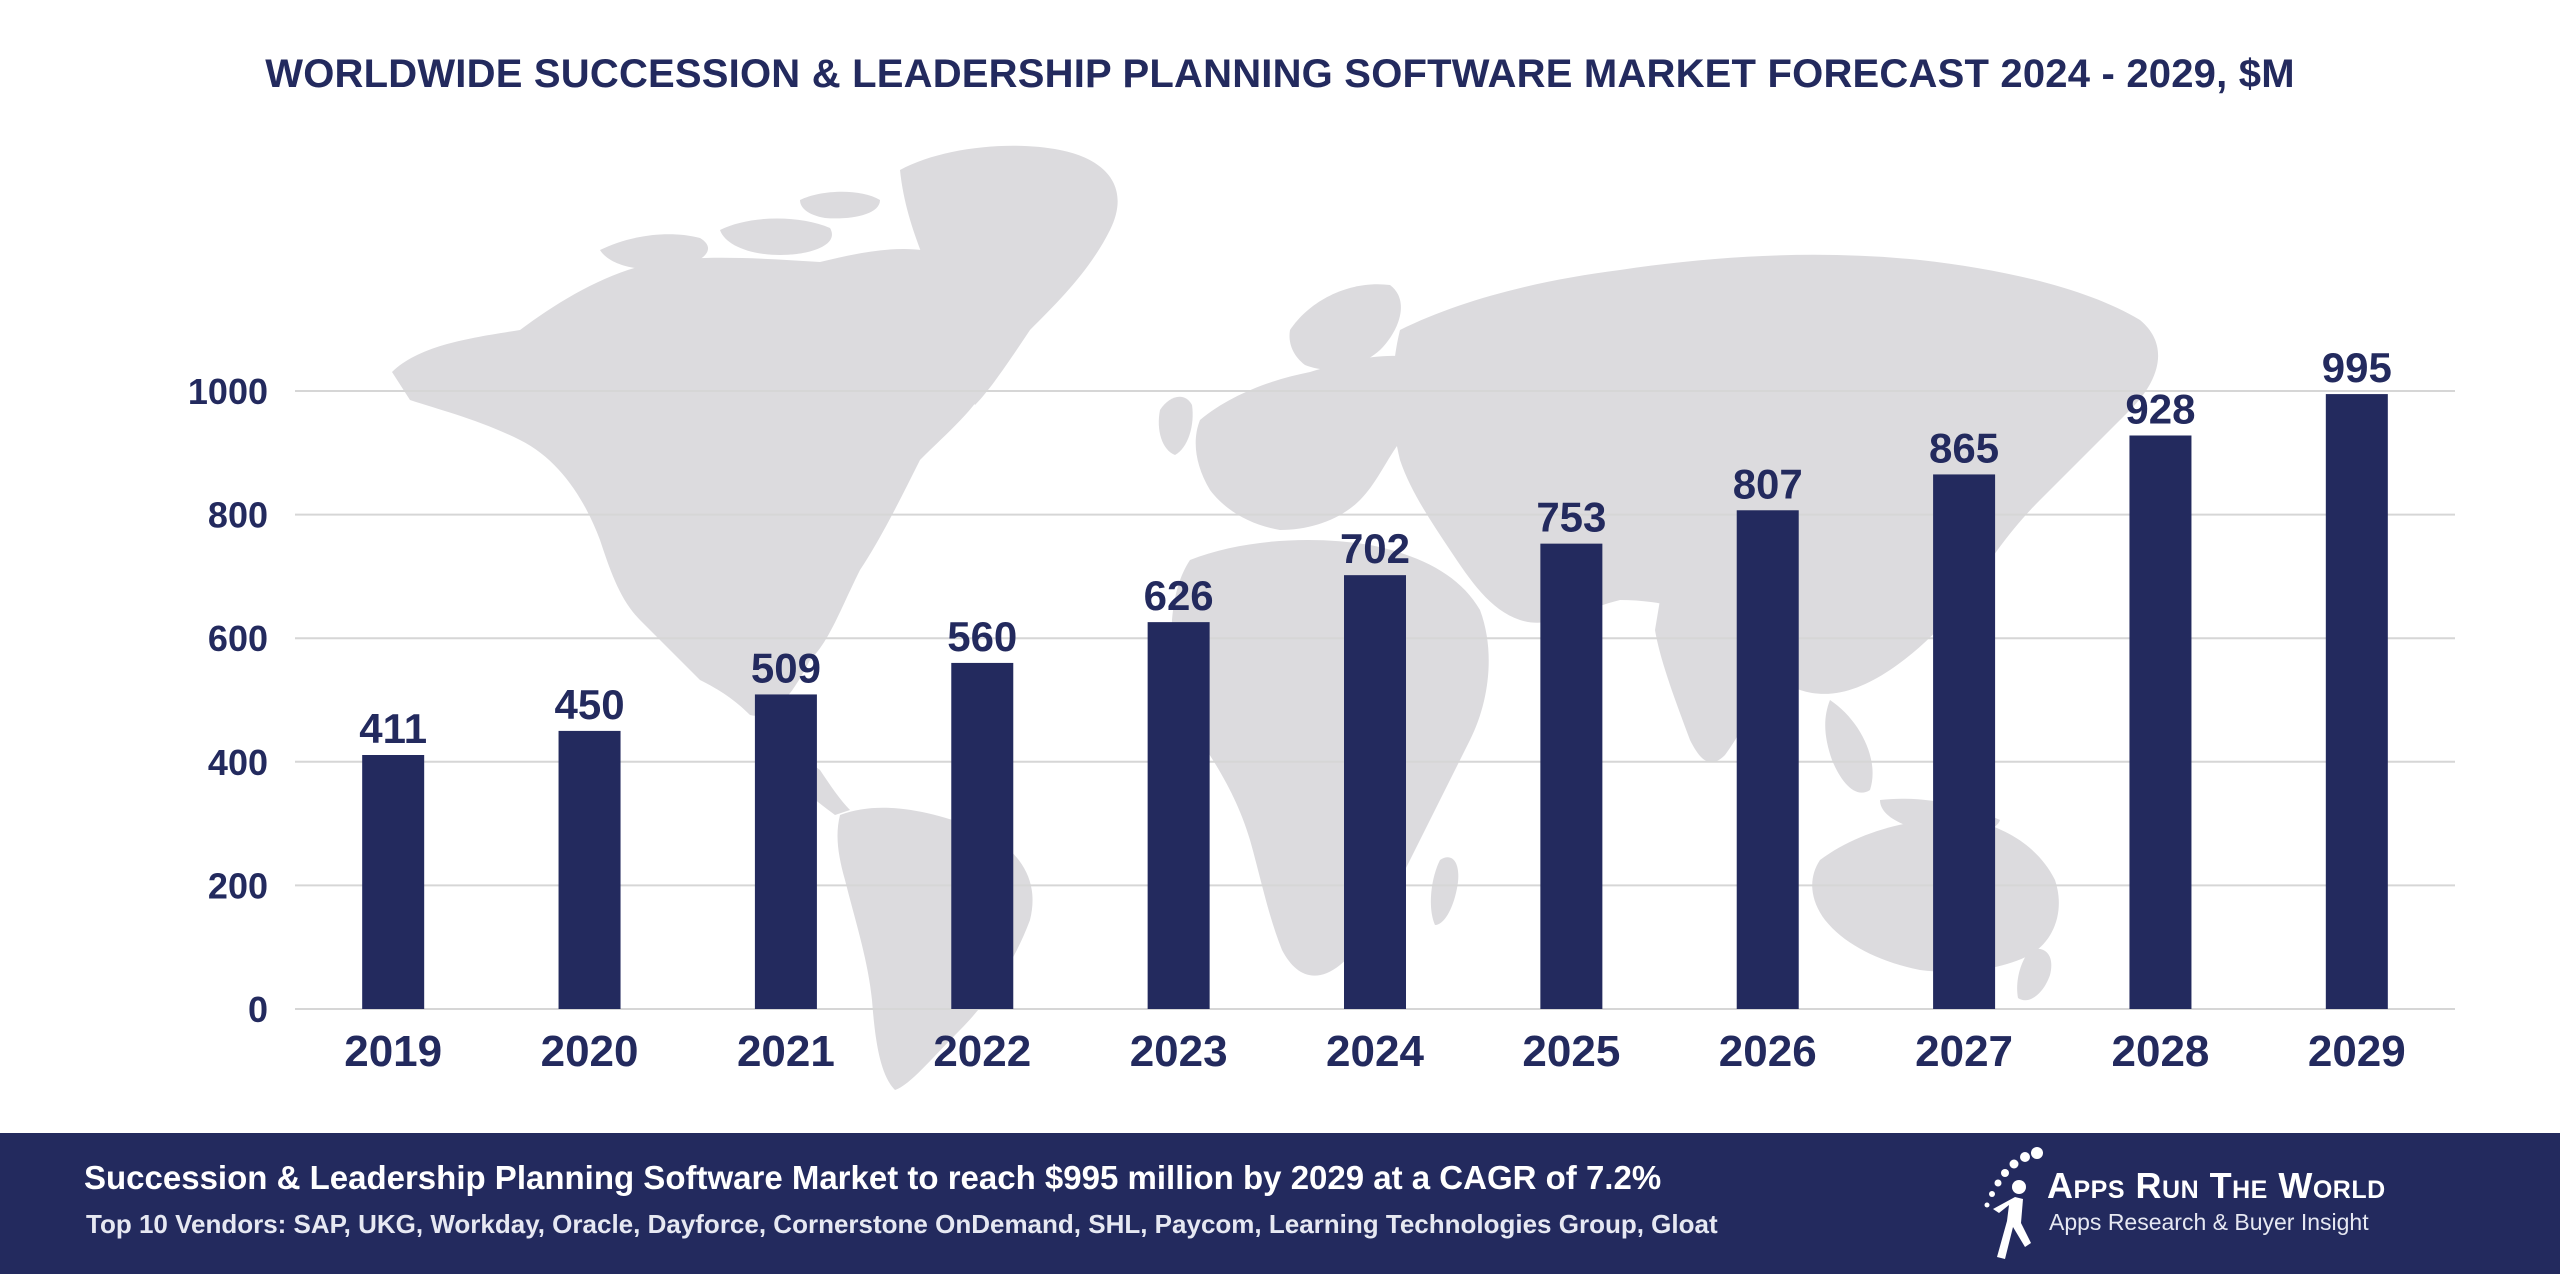 This screenshot has width=2560, height=1274. I want to click on bar-2022, so click(982, 835).